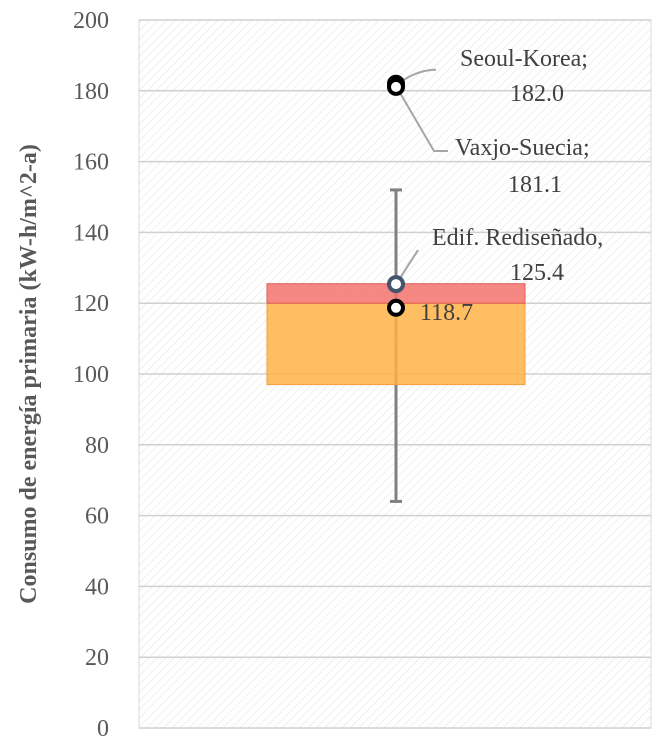 This screenshot has width=656, height=740. I want to click on value-seoul-korea: 182.0, so click(537, 94).